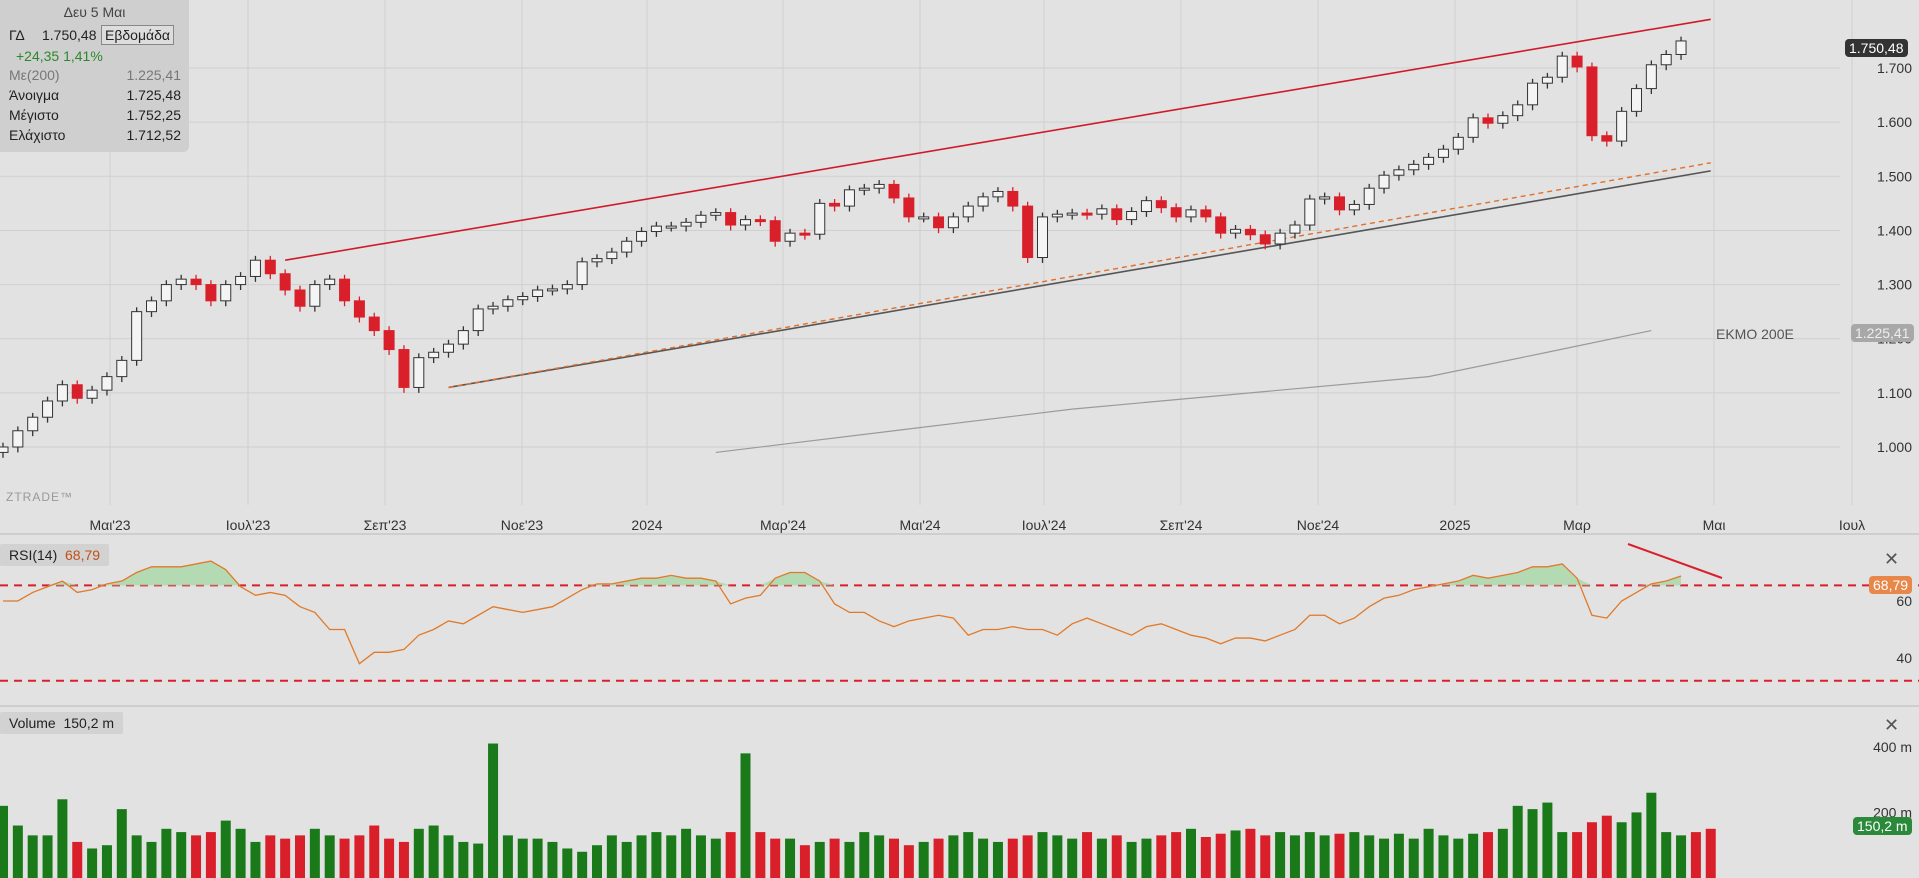 This screenshot has width=1919, height=878. Describe the element at coordinates (1894, 393) in the screenshot. I see `y-tick-label: 1.100` at that location.